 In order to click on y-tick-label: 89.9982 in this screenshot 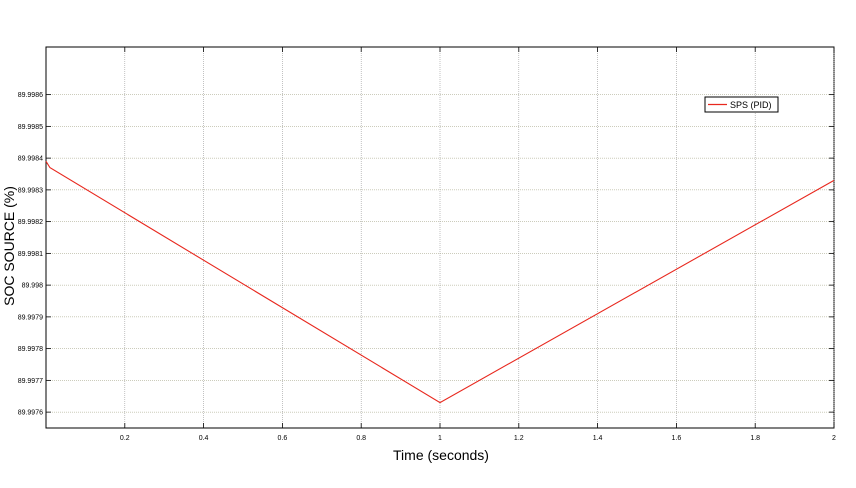, I will do `click(30, 222)`.